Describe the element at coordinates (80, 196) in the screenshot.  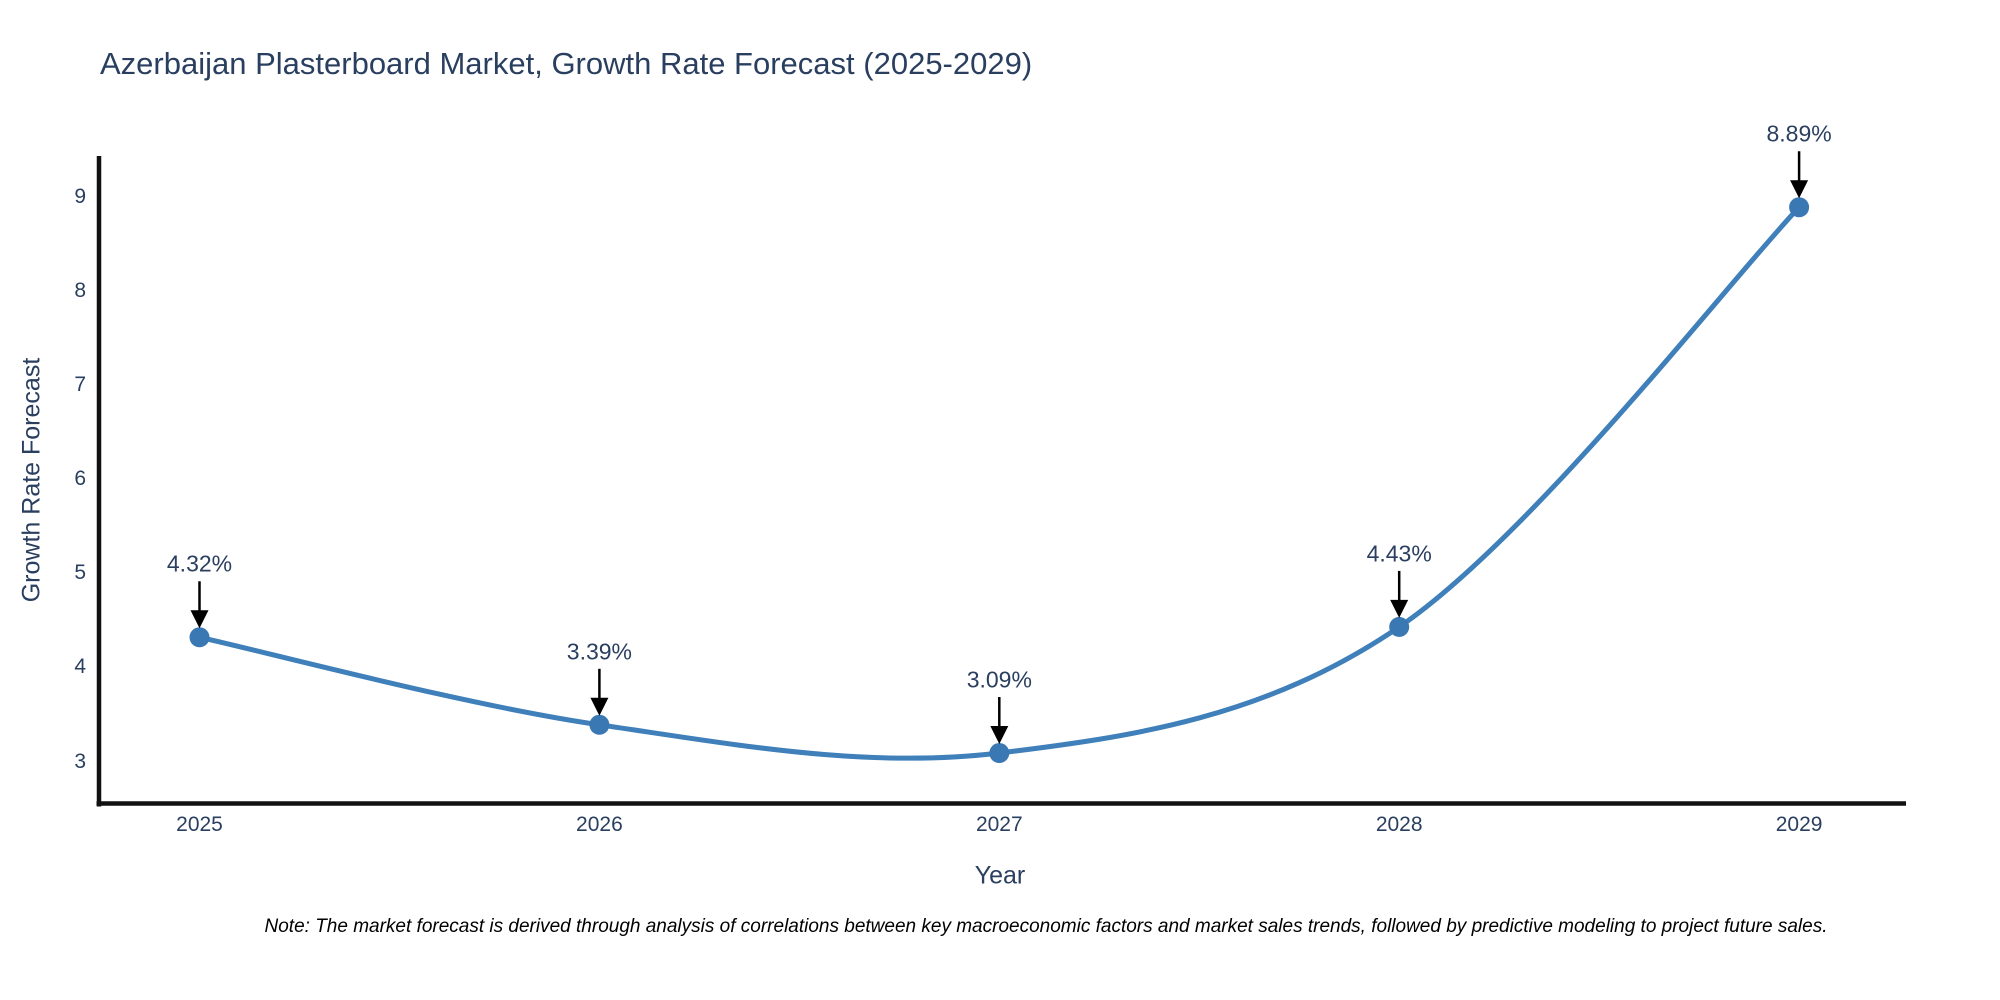
I see `y-tick-label: 9` at that location.